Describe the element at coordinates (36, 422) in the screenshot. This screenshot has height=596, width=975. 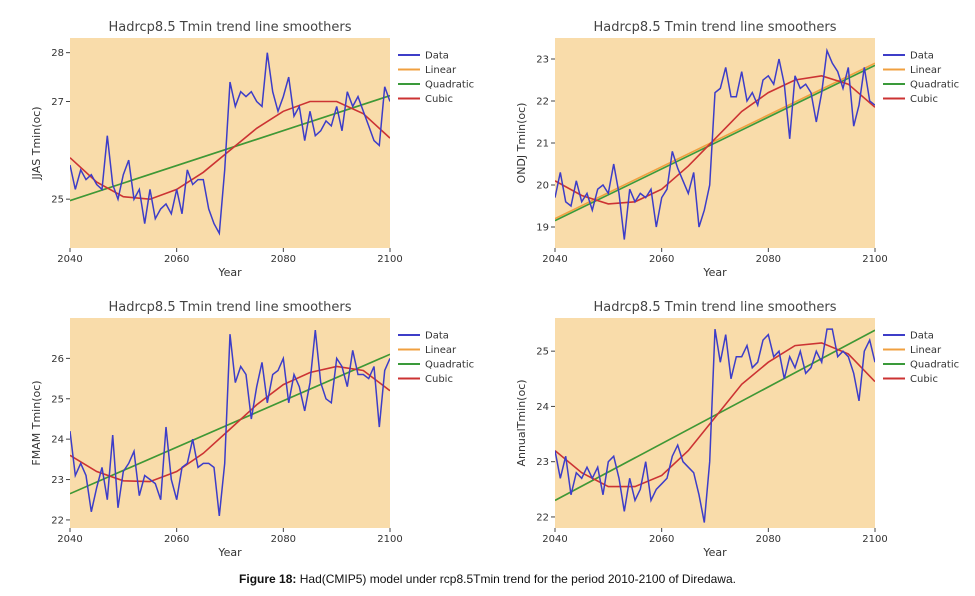
I see `y-axis-label: FMAM Tmin(oc)` at that location.